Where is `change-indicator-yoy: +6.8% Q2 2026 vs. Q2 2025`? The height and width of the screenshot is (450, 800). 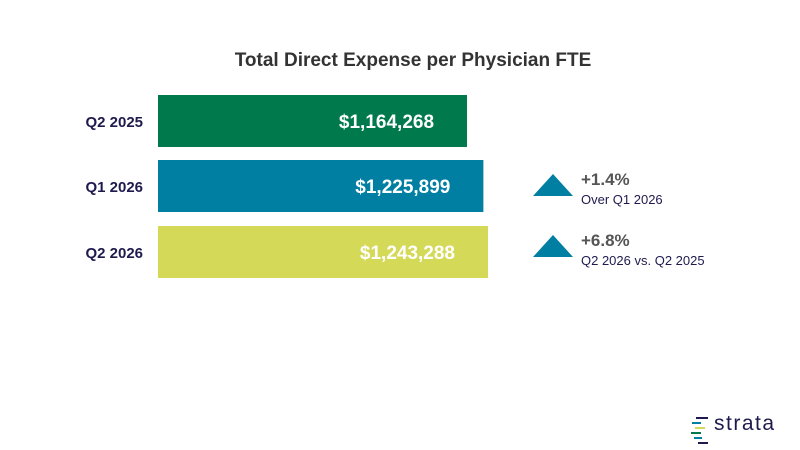
change-indicator-yoy: +6.8% Q2 2026 vs. Q2 2025 is located at coordinates (648, 256).